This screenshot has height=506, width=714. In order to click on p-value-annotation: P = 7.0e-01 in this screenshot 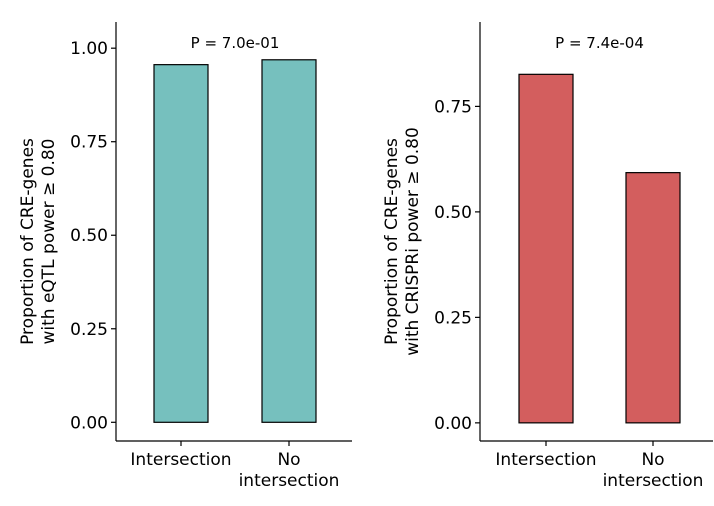, I will do `click(235, 43)`.